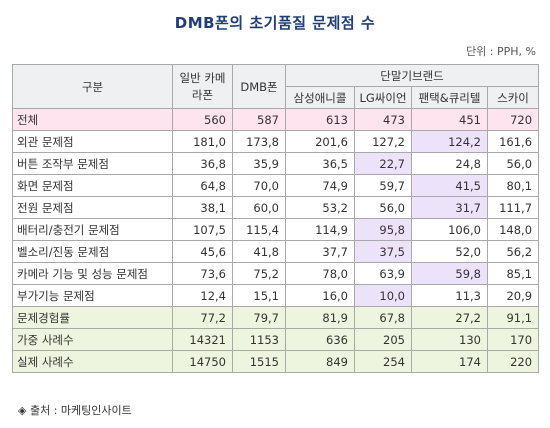 The width and height of the screenshot is (550, 428). Describe the element at coordinates (92, 141) in the screenshot. I see `row-label: 외관 문제점` at that location.